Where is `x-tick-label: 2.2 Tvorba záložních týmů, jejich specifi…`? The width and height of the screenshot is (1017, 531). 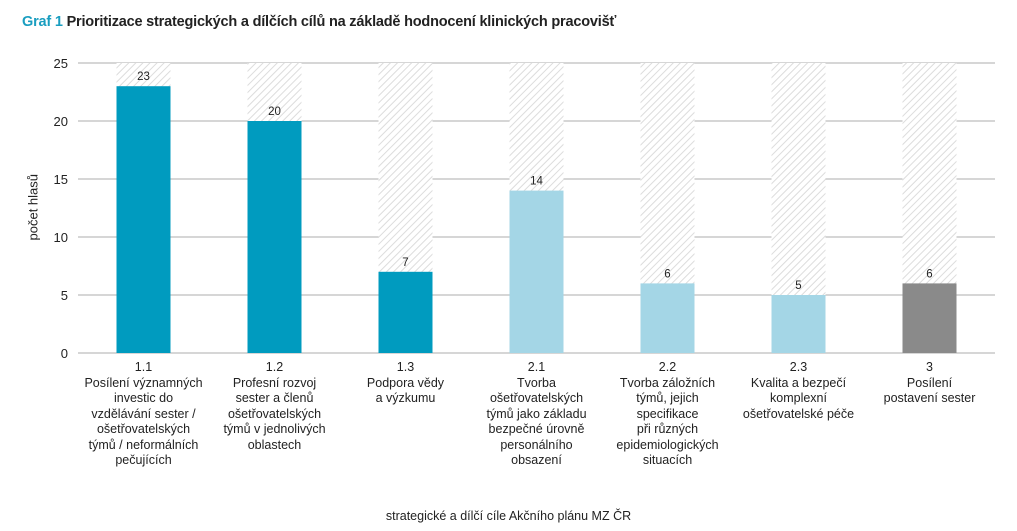 x-tick-label: 2.2 Tvorba záložních týmů, jejich specifi… is located at coordinates (668, 414).